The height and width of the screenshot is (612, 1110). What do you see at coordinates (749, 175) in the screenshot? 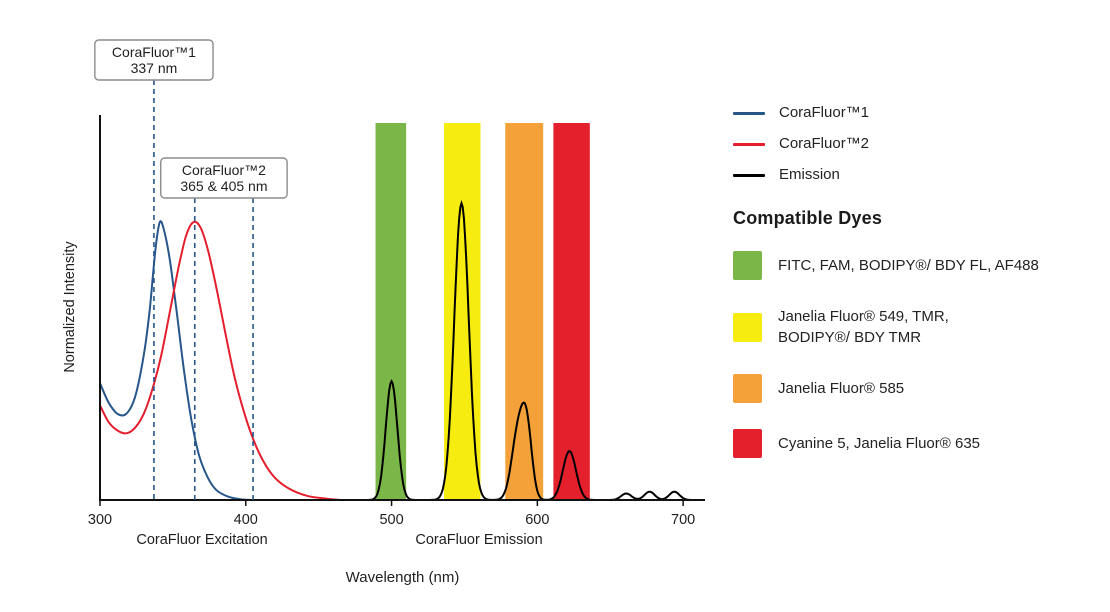
I see `emission-line-swatch` at bounding box center [749, 175].